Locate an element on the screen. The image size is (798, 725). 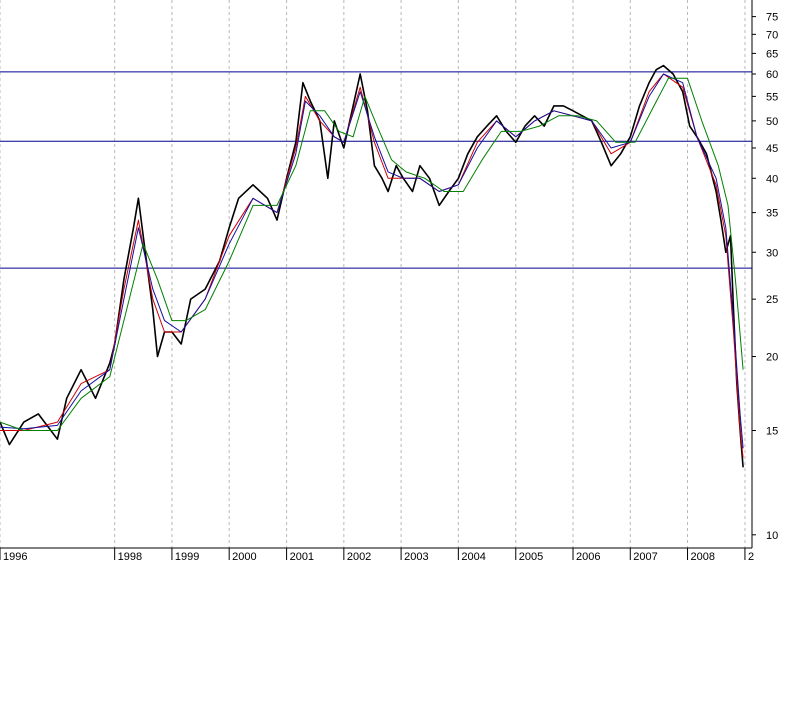
x-tick-label: 1998 is located at coordinates (130, 557).